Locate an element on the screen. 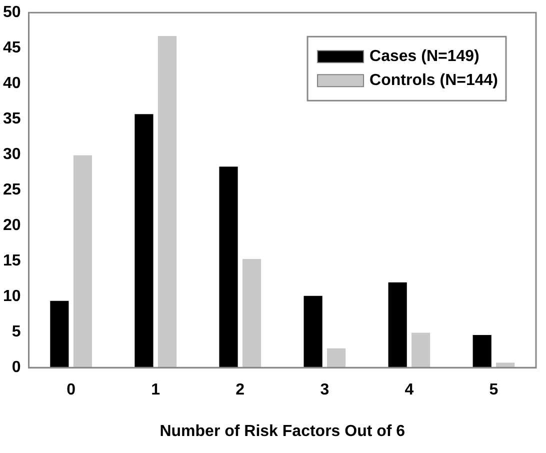  y-tick-label: 10 is located at coordinates (12, 297).